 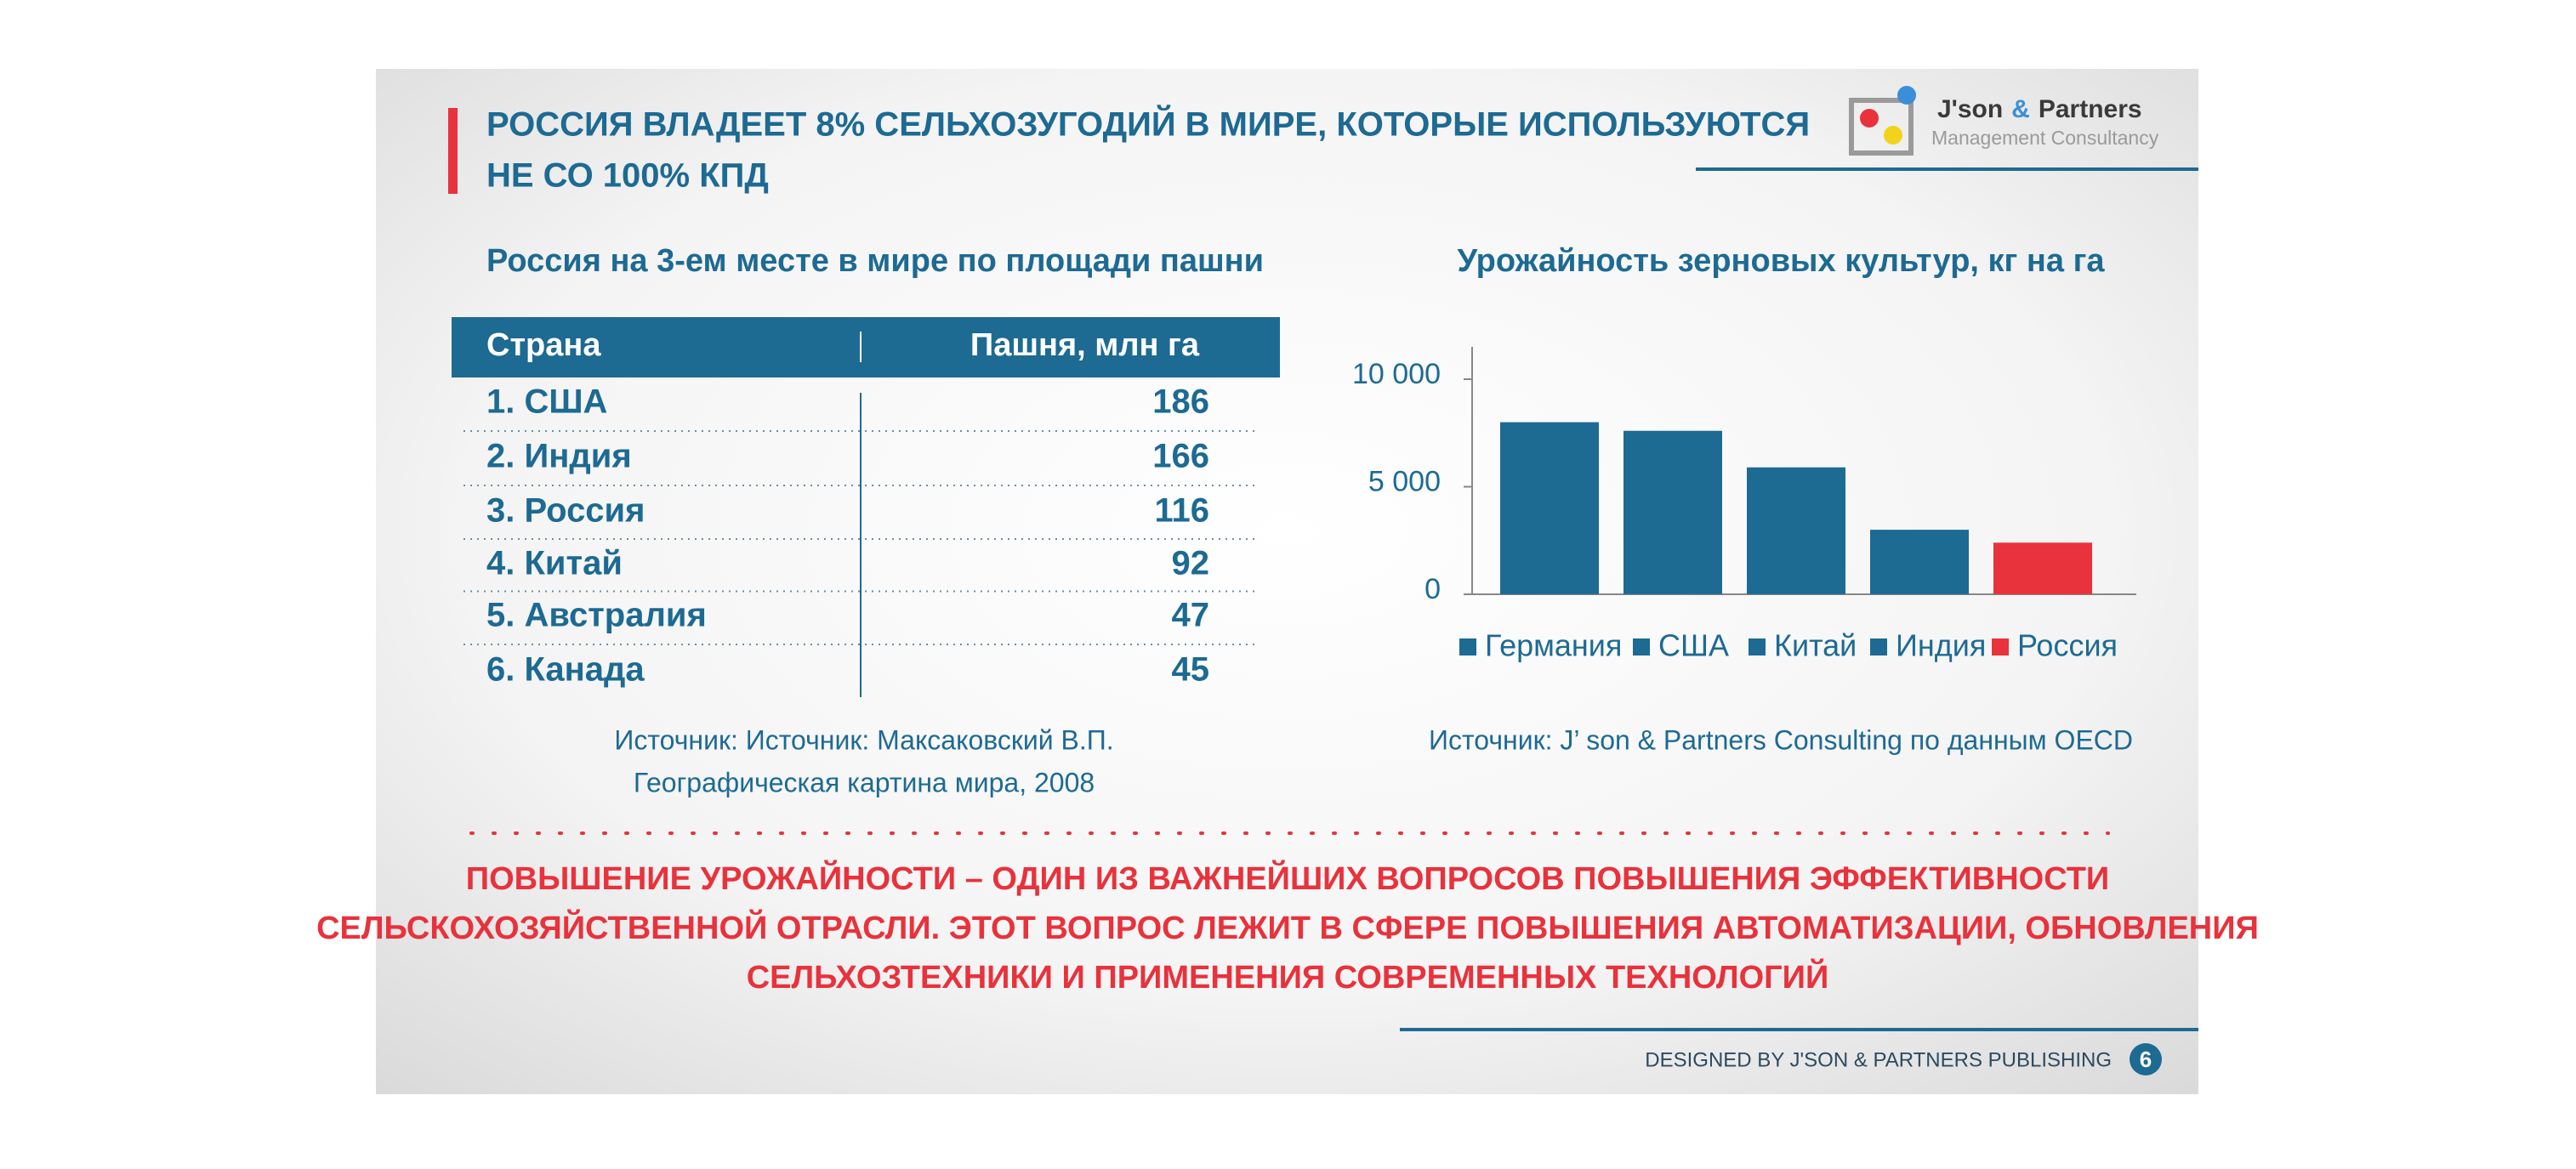 What do you see at coordinates (559, 456) in the screenshot?
I see `table-cell: 2. Индия` at bounding box center [559, 456].